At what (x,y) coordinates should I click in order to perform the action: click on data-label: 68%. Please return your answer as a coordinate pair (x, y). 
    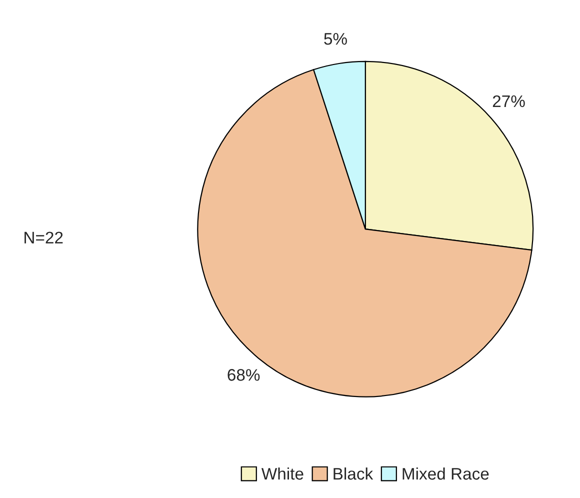
    Looking at the image, I should click on (244, 375).